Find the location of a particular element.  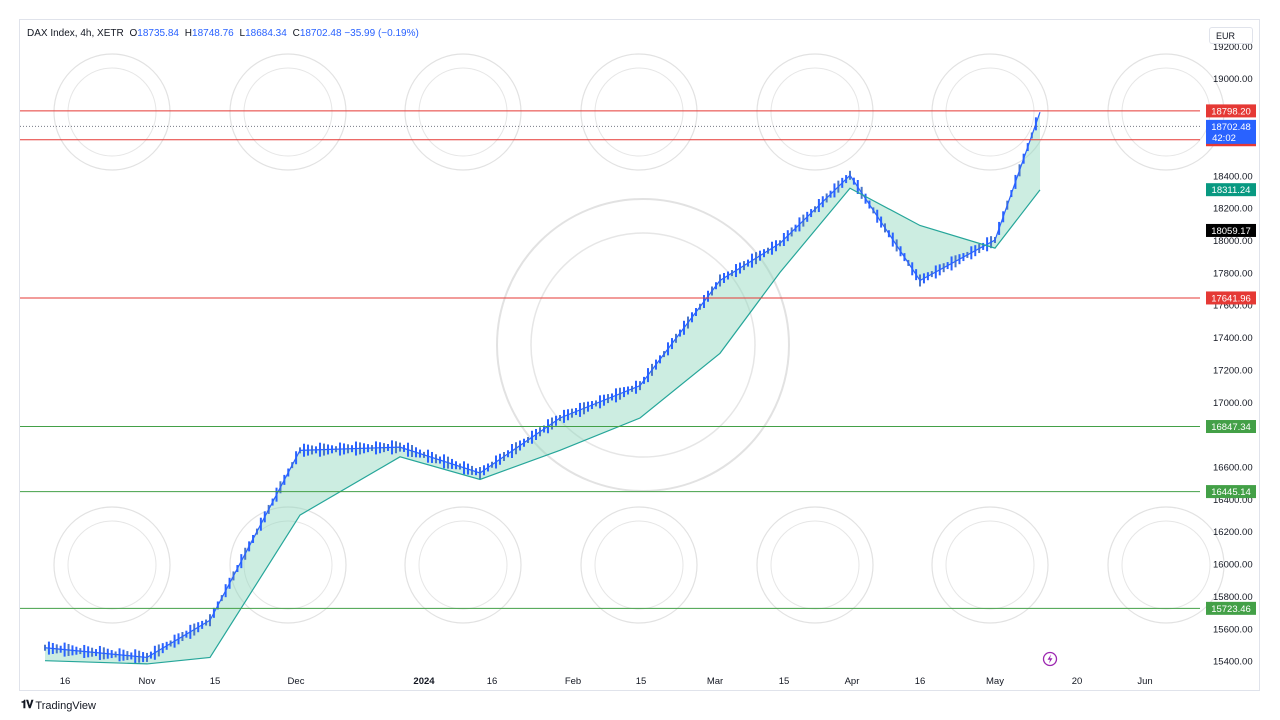

open-value: 18735.84 is located at coordinates (158, 33).